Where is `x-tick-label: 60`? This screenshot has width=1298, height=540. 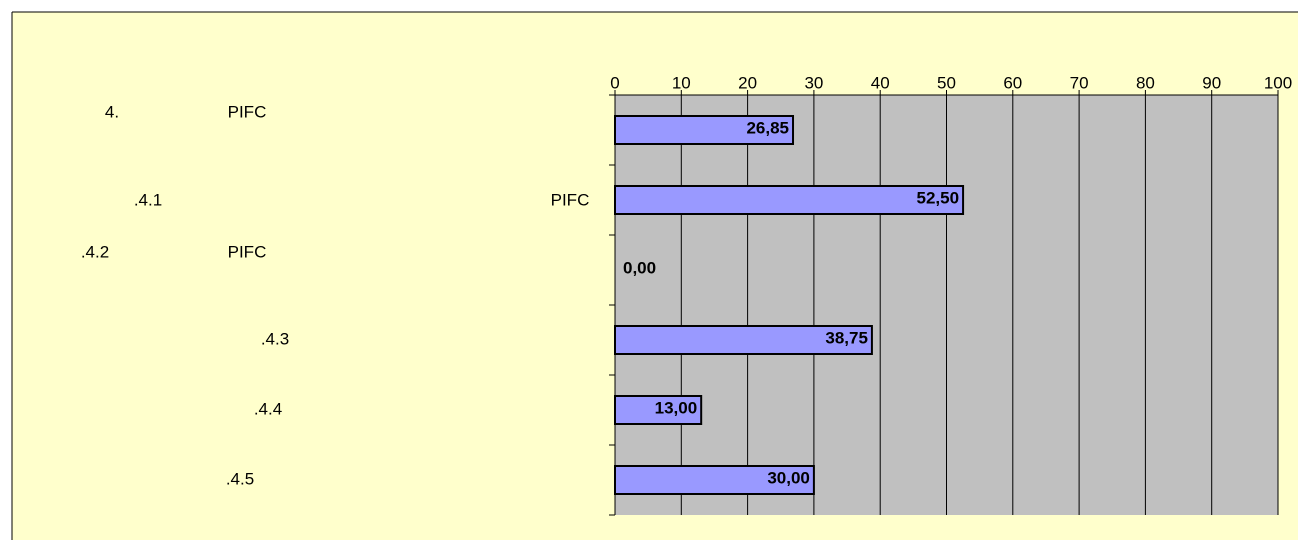
x-tick-label: 60 is located at coordinates (1012, 82).